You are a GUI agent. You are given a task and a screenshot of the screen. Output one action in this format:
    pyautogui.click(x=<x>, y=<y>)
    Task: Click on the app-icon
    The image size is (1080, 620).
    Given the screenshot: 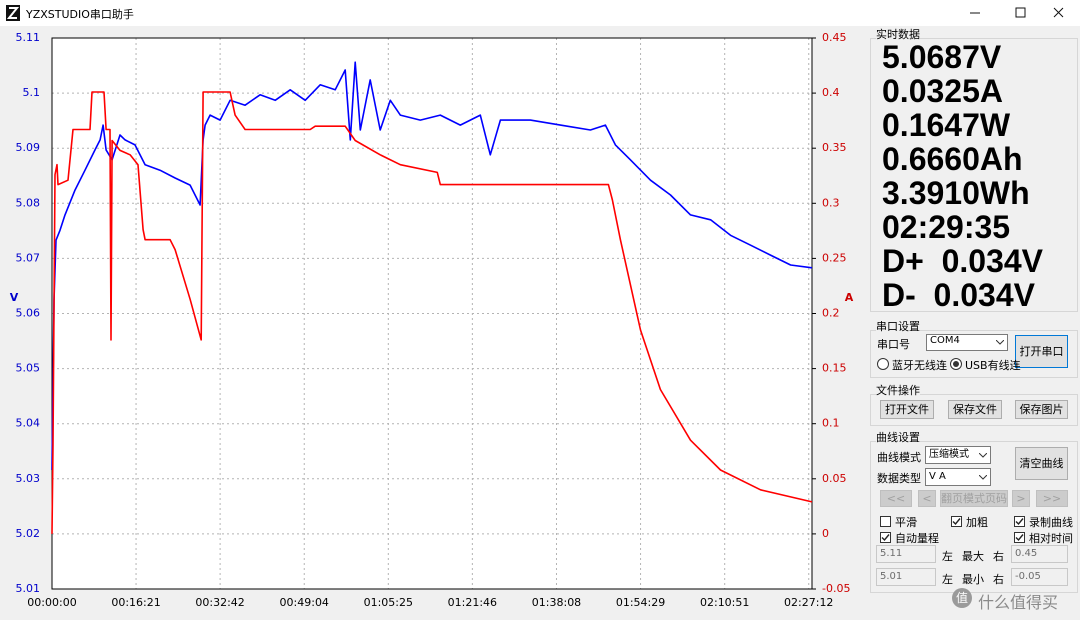 What is the action you would take?
    pyautogui.click(x=13, y=13)
    